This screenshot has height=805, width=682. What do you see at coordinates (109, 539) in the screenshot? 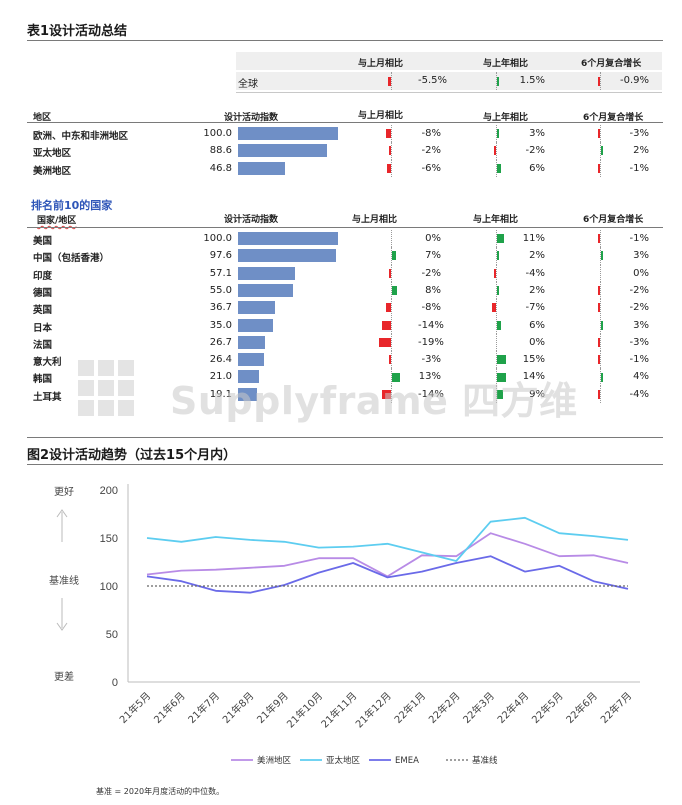
I see `y-tick-label: 150` at bounding box center [109, 539].